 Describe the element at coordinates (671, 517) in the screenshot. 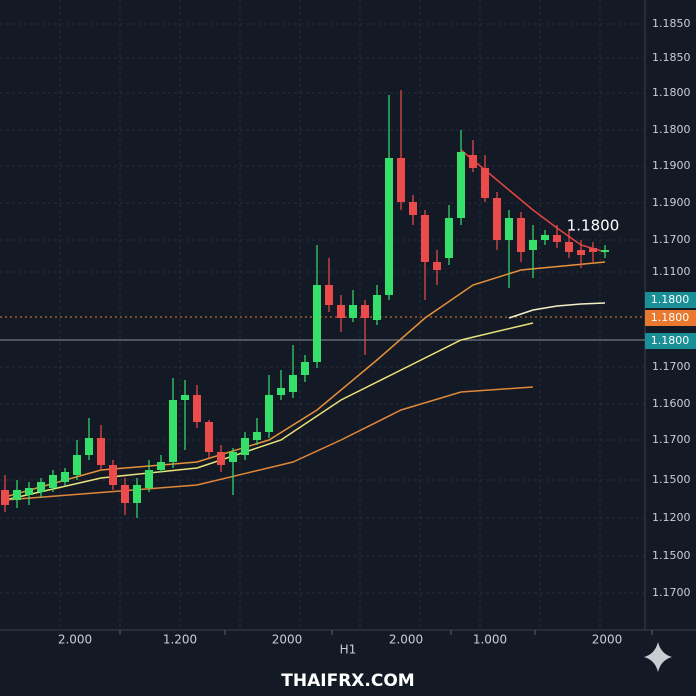

I see `y-tick-label: 1.1200` at that location.